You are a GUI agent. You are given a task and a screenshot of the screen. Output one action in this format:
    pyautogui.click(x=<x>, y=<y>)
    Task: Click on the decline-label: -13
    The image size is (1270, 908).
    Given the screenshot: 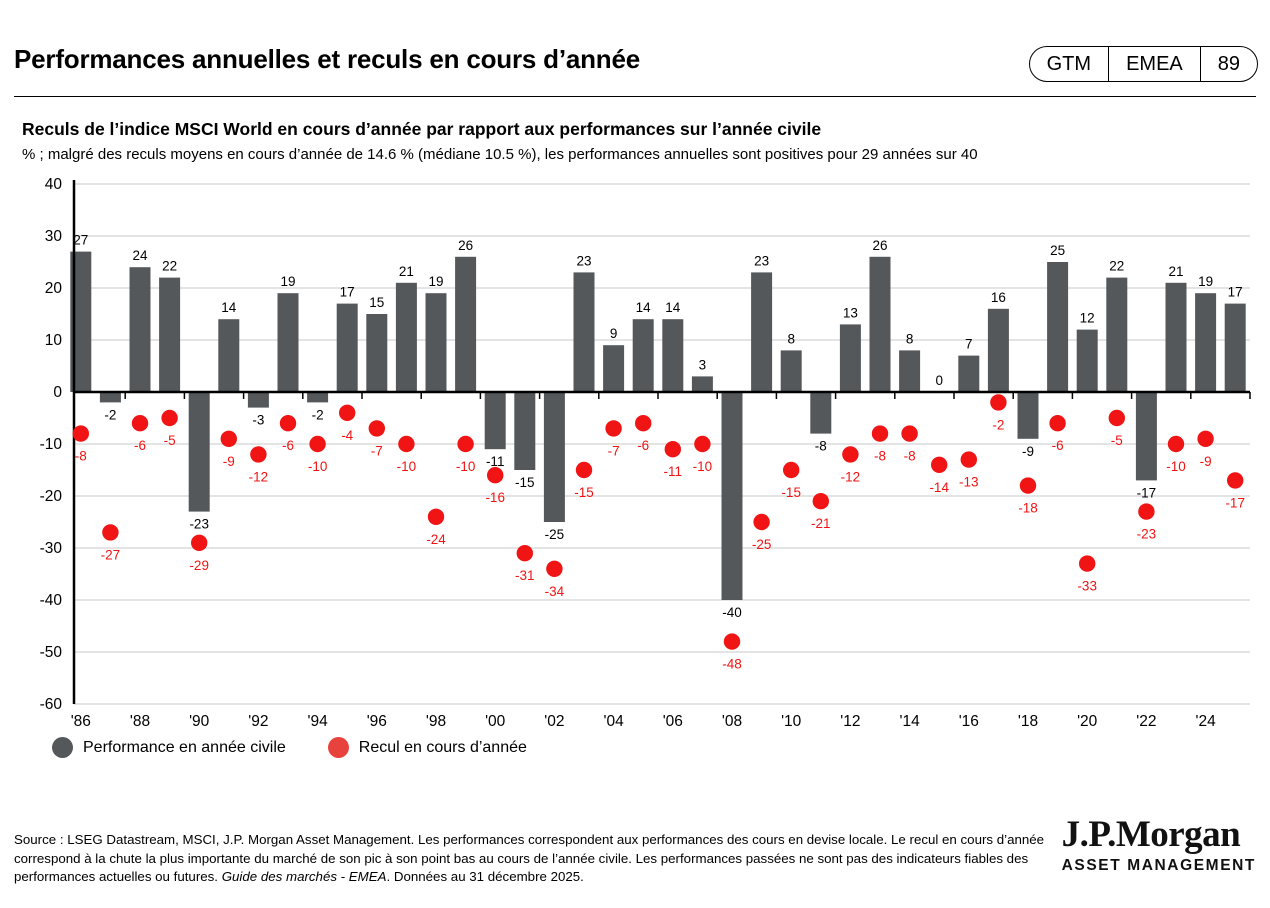 What is the action you would take?
    pyautogui.click(x=969, y=482)
    